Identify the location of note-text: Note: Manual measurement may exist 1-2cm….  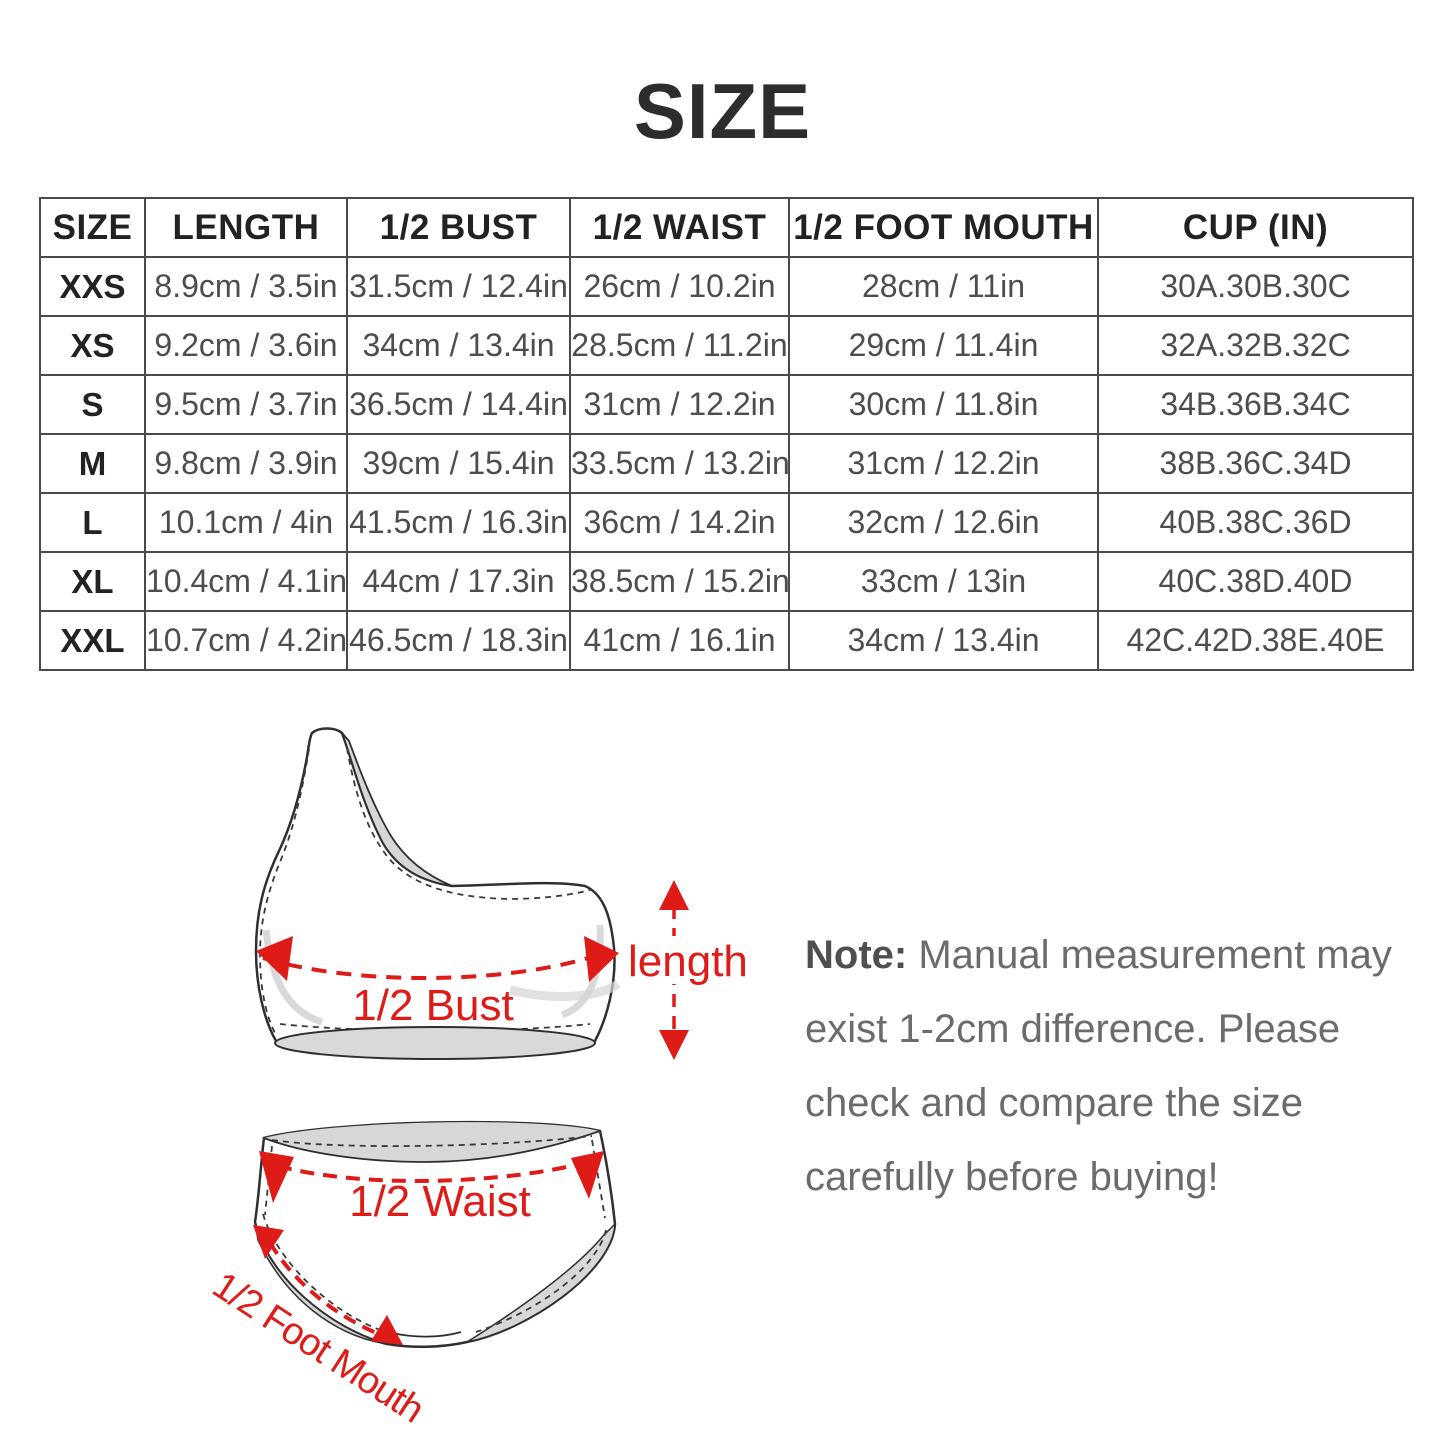
(1110, 1066).